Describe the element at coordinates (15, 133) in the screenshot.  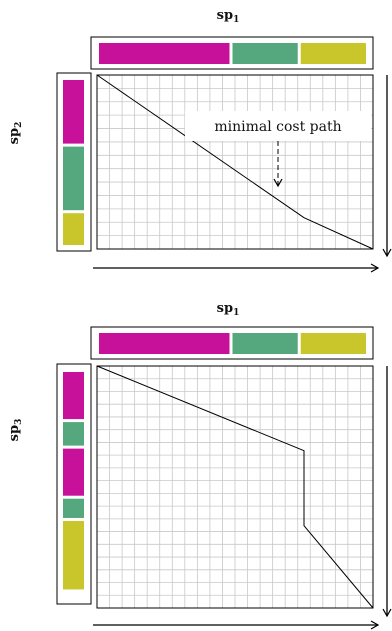
I see `y-axis-label: sp2` at that location.